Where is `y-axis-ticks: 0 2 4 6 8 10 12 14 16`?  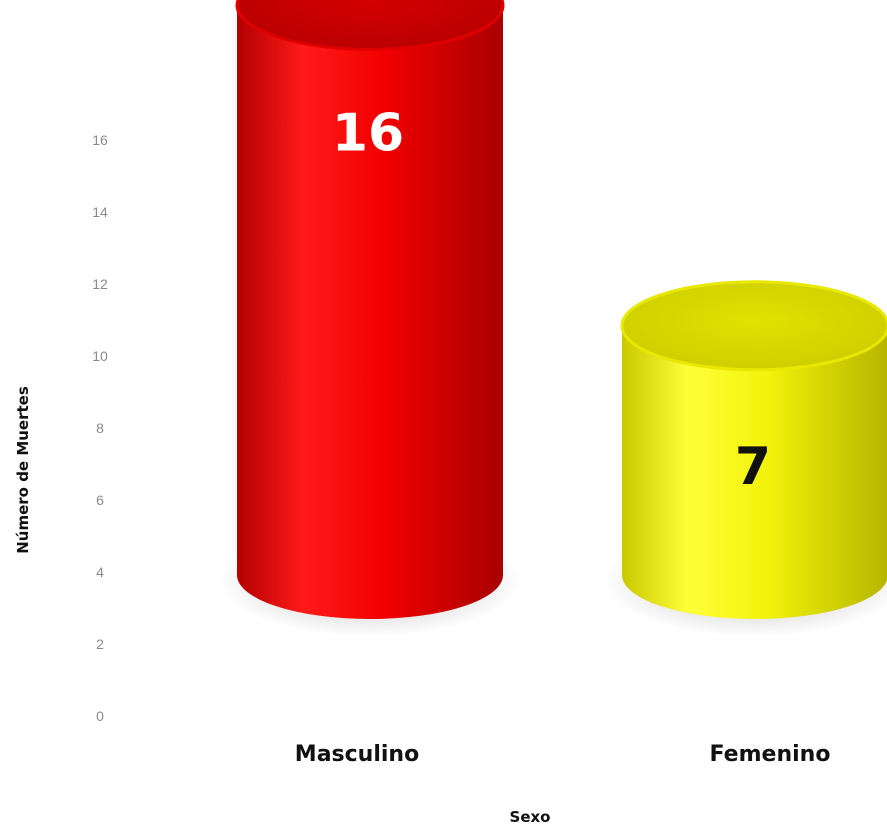
y-axis-ticks: 0 2 4 6 8 10 12 14 16 is located at coordinates (100, 428).